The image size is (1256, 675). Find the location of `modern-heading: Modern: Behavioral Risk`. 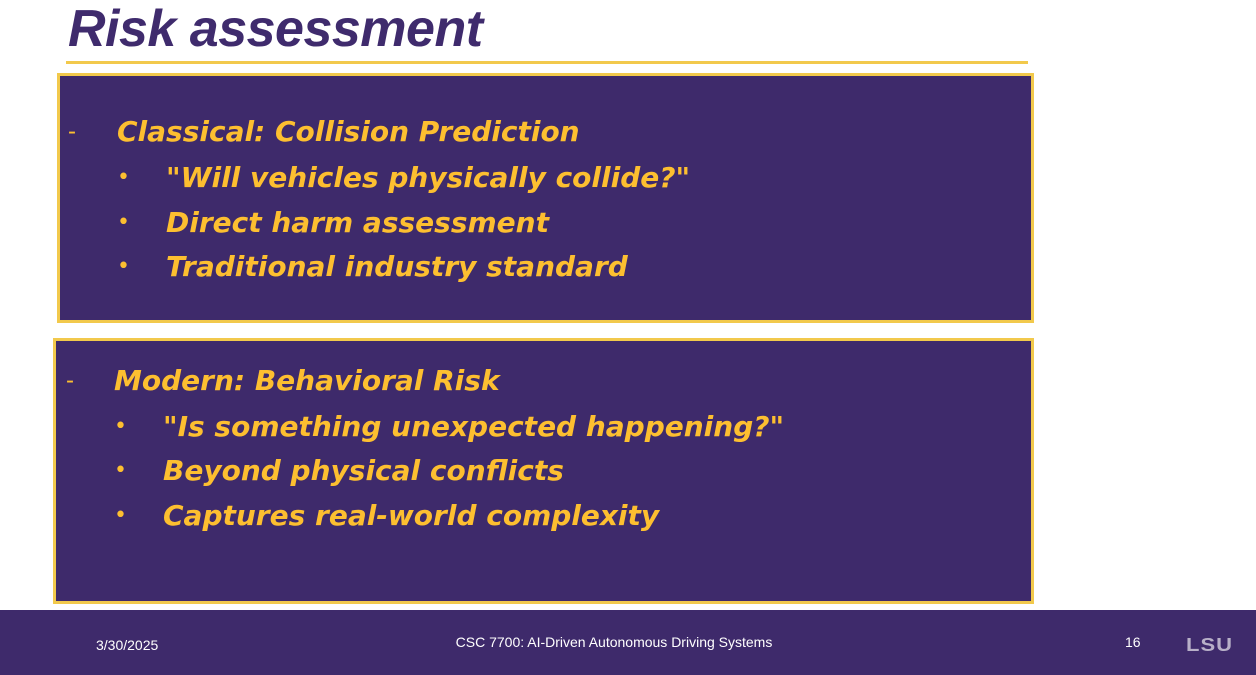

modern-heading: Modern: Behavioral Risk is located at coordinates (307, 380).